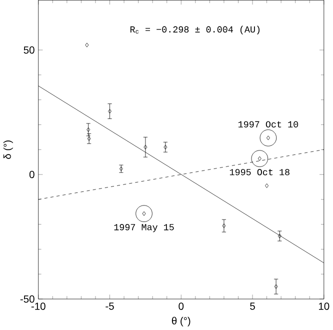  What do you see at coordinates (252, 306) in the screenshot?
I see `x-tick-label: 5` at bounding box center [252, 306].